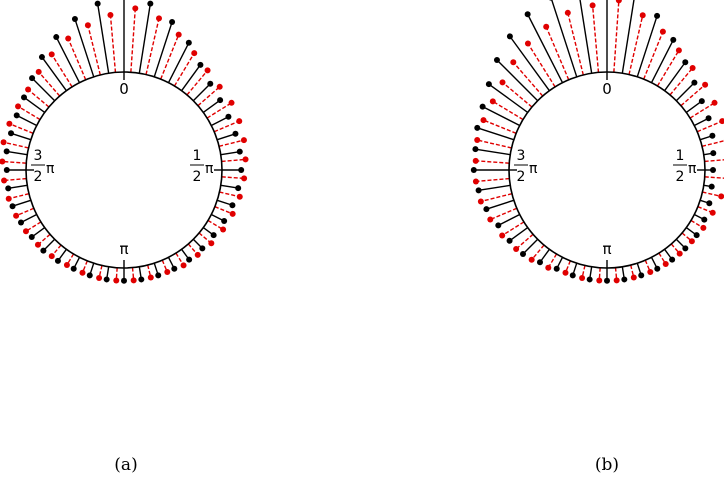 The height and width of the screenshot is (481, 724). I want to click on panel-b-label-top: 0, so click(607, 89).